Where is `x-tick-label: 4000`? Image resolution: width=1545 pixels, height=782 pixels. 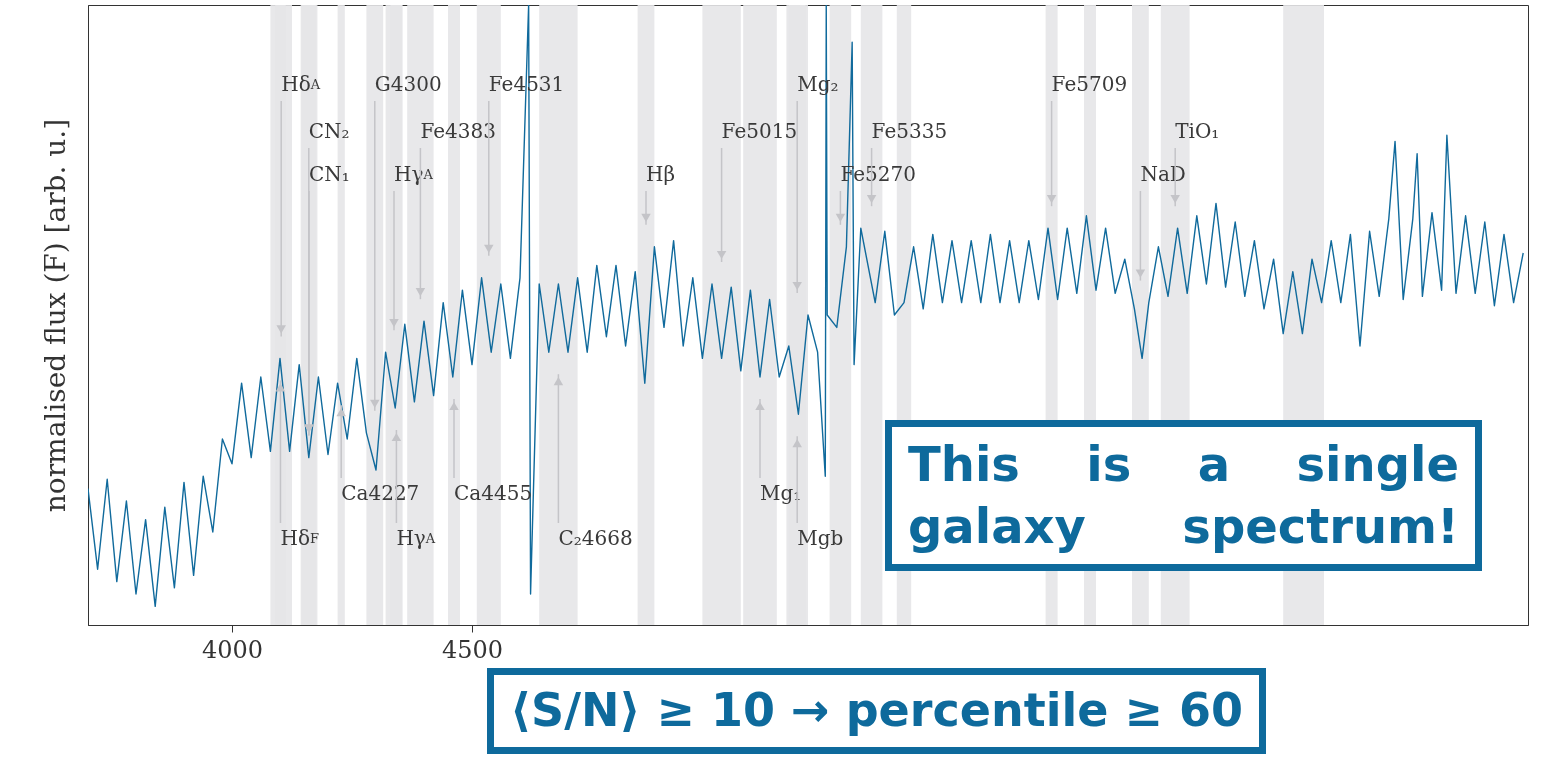
x-tick-label: 4000 is located at coordinates (232, 649).